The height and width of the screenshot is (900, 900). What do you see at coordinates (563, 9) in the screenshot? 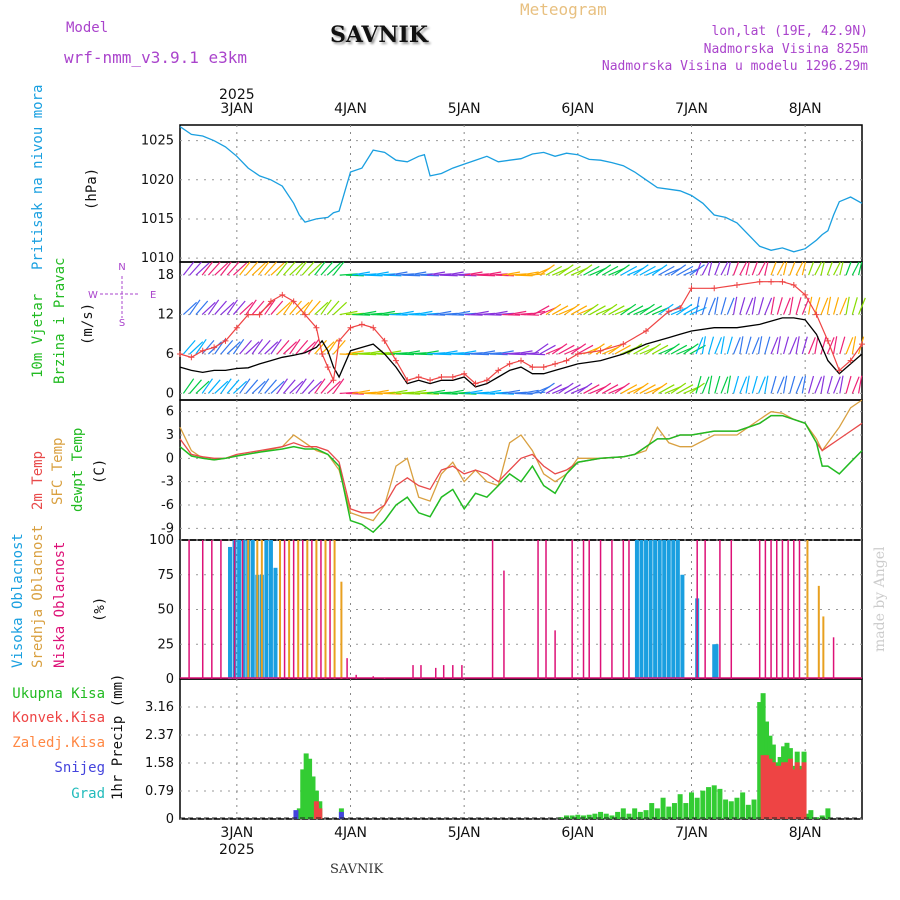
I see `product-title: Meteogram` at bounding box center [563, 9].